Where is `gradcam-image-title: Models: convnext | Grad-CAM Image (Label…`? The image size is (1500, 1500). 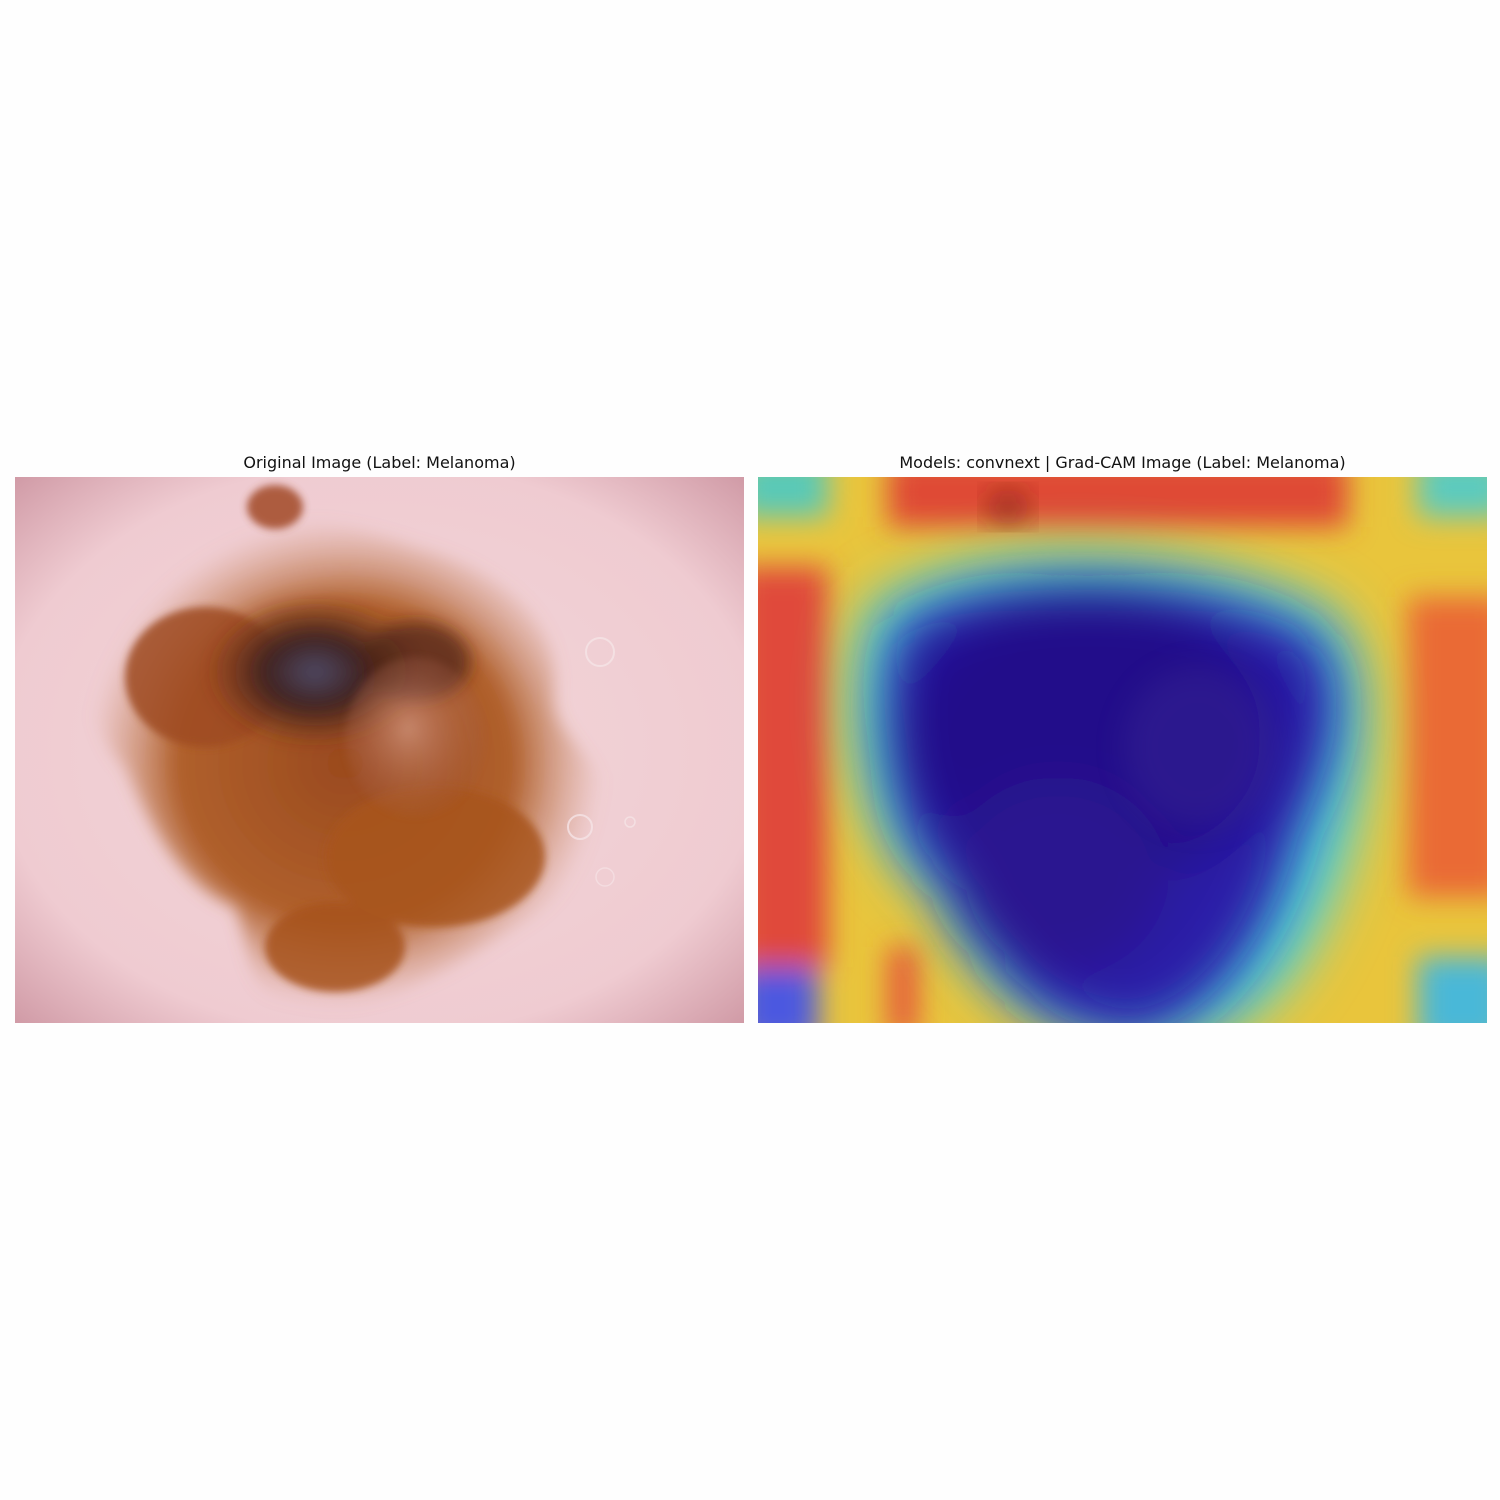 gradcam-image-title: Models: convnext | Grad-CAM Image (Label… is located at coordinates (1122, 462).